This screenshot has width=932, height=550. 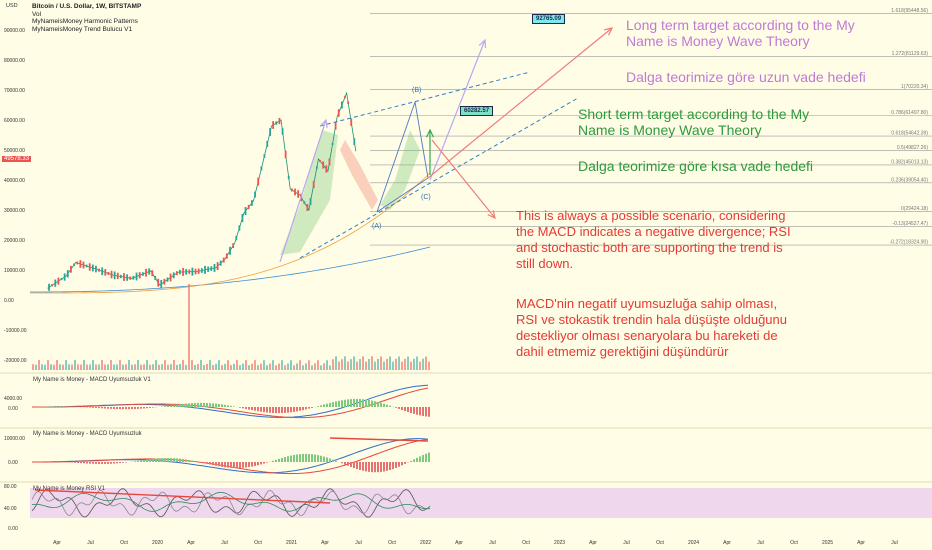 I want to click on price-axis-label: 60000.00, so click(x=14, y=121).